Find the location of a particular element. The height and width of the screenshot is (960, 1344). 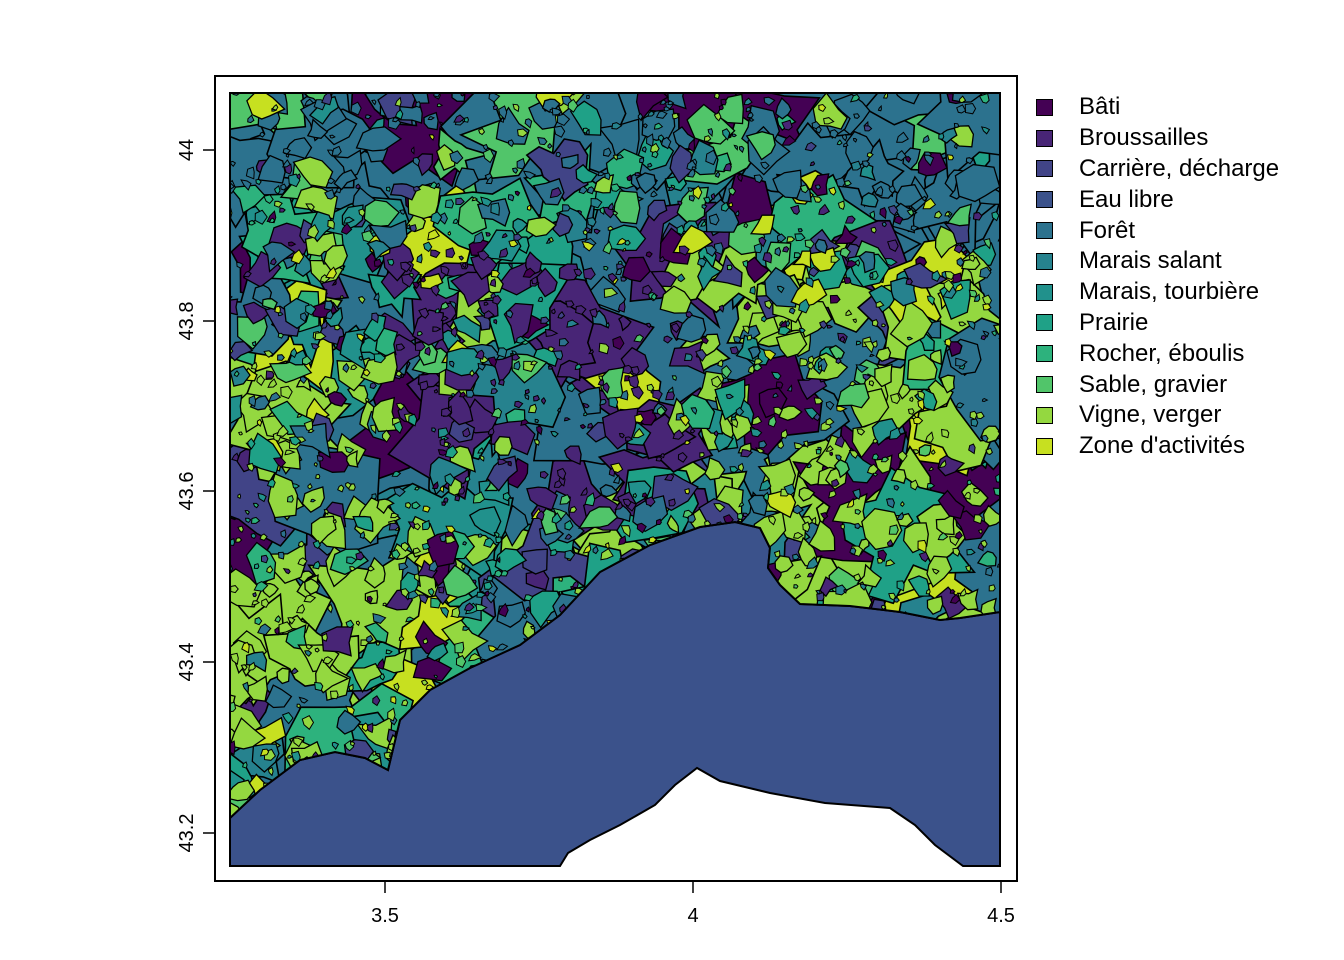

legend-swatch is located at coordinates (1044, 446).